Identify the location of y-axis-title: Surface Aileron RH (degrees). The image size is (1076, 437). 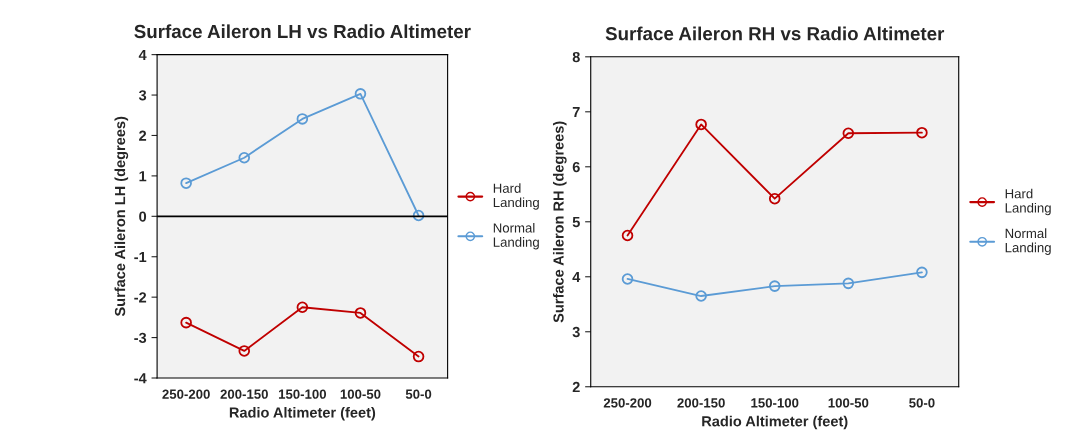
(559, 222).